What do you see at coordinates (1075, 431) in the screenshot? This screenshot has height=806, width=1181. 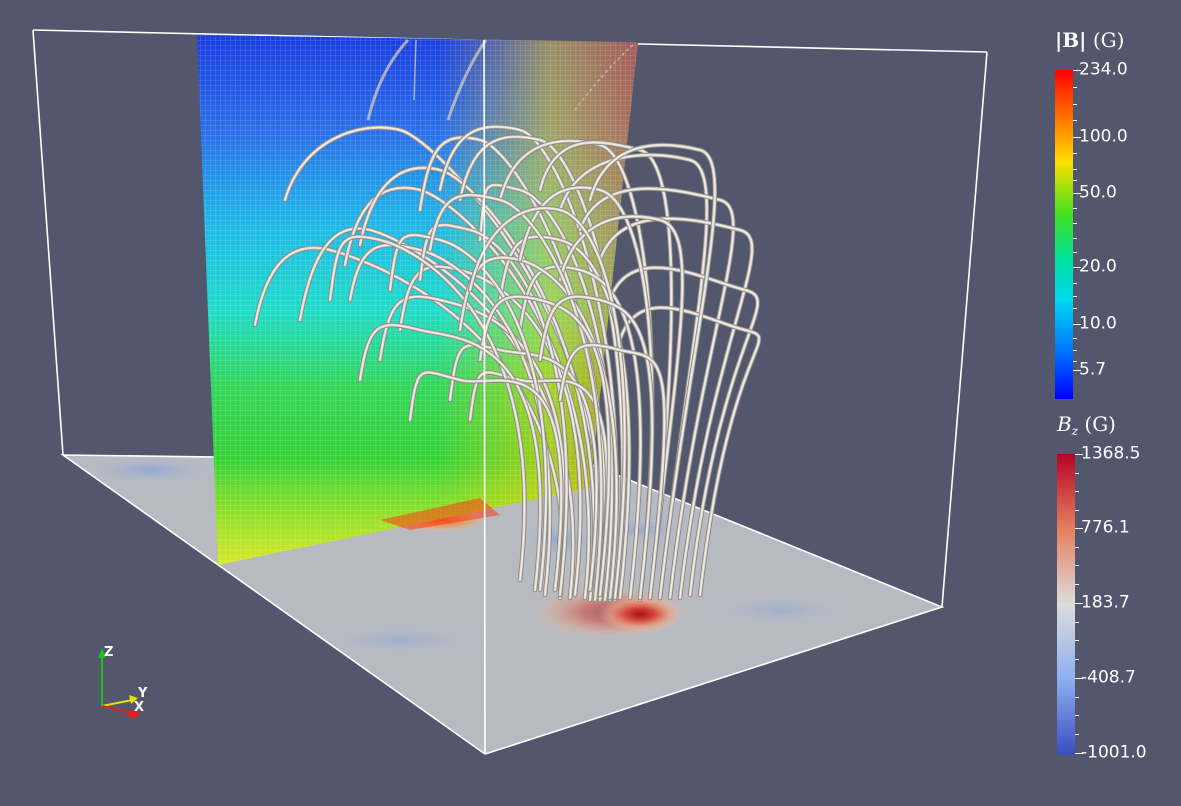 I see `bz-title-subscript: z` at bounding box center [1075, 431].